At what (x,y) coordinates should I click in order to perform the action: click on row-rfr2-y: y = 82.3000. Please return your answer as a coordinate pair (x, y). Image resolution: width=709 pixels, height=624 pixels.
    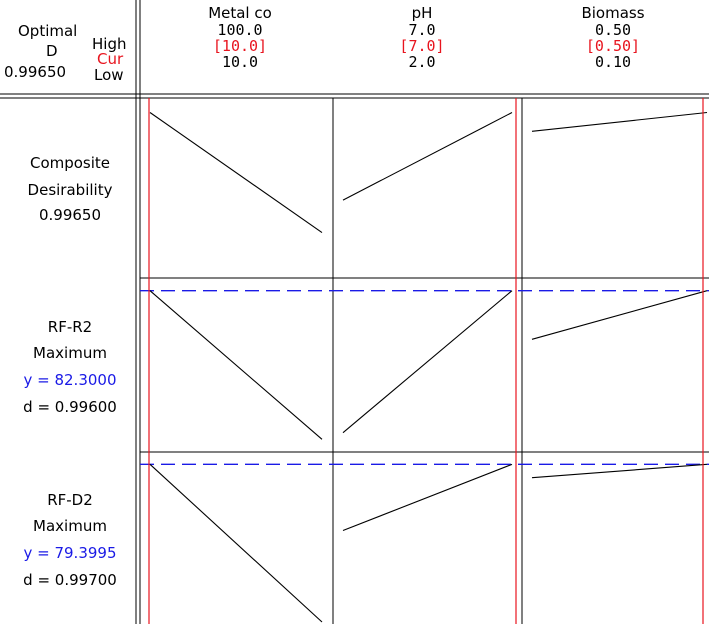
    Looking at the image, I should click on (70, 380).